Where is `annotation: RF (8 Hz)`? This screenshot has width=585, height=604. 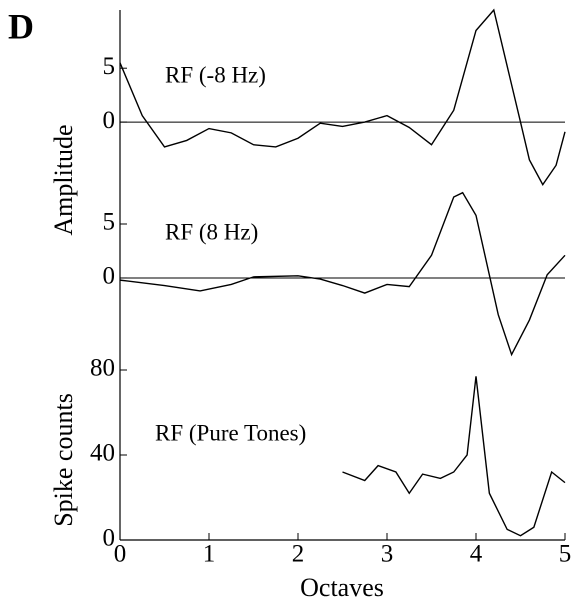 annotation: RF (8 Hz) is located at coordinates (211, 231).